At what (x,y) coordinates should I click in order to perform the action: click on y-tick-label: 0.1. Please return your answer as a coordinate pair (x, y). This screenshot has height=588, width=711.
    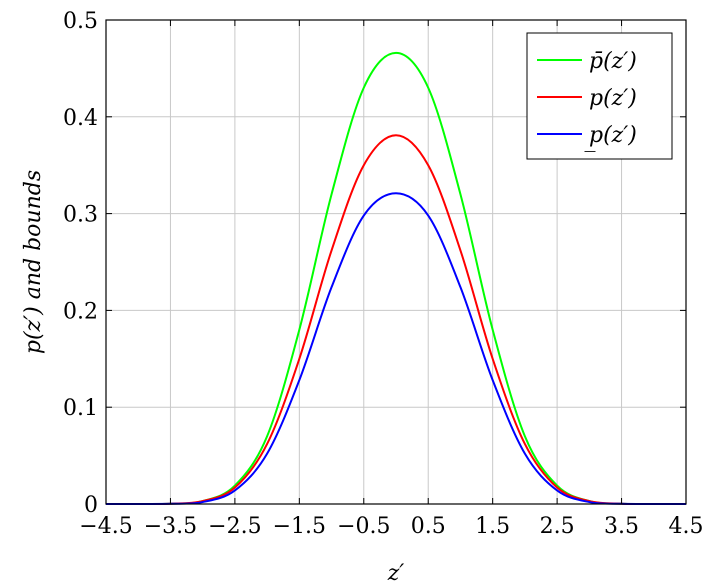
    Looking at the image, I should click on (80, 408).